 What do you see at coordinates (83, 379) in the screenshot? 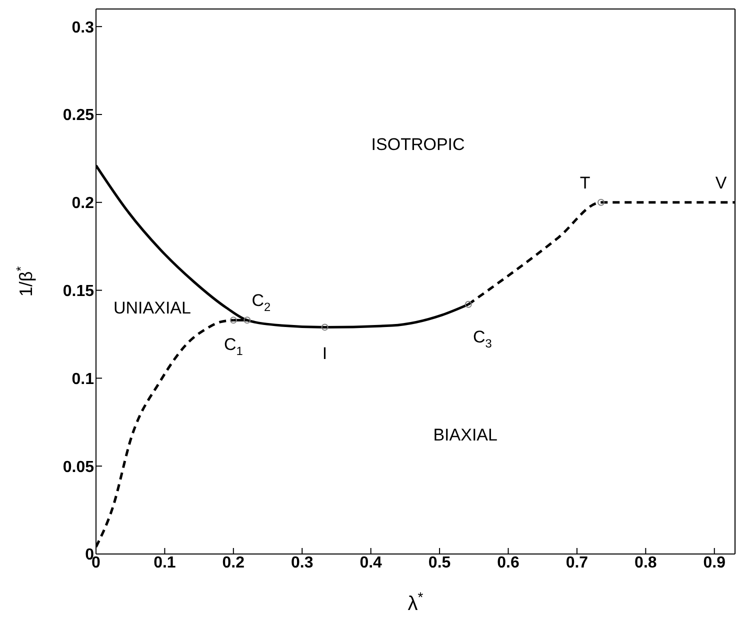
I see `y-tick-label: 0.1` at bounding box center [83, 379].